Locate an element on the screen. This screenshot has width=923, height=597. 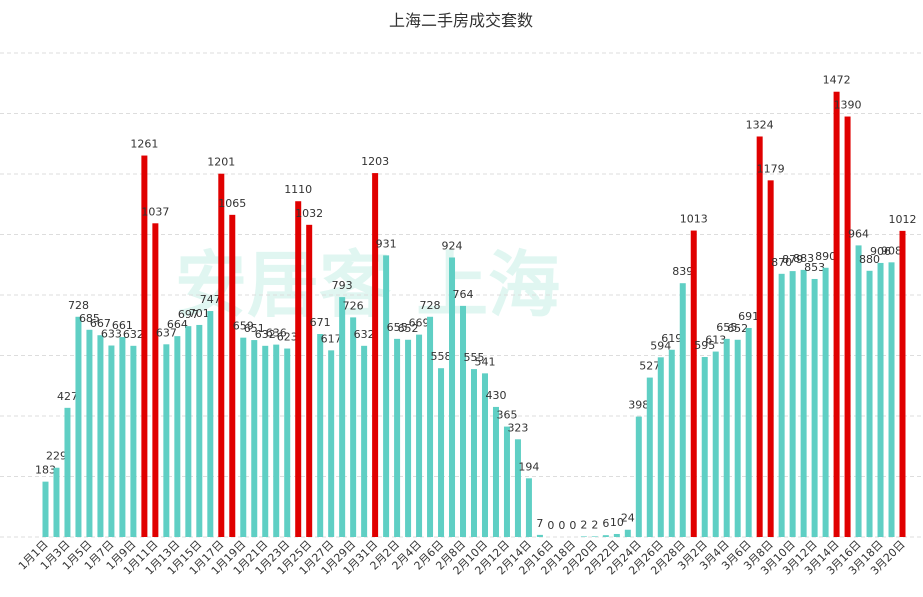
data-label: 229 is located at coordinates (56, 456).